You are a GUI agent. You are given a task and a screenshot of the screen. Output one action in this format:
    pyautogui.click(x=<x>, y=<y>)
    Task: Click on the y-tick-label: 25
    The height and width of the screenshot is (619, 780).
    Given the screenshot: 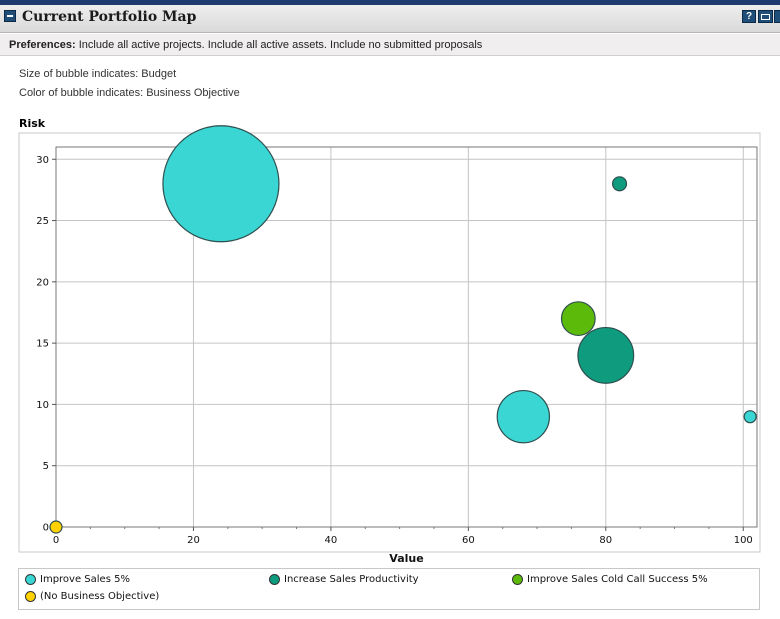 What is the action you would take?
    pyautogui.click(x=42, y=221)
    